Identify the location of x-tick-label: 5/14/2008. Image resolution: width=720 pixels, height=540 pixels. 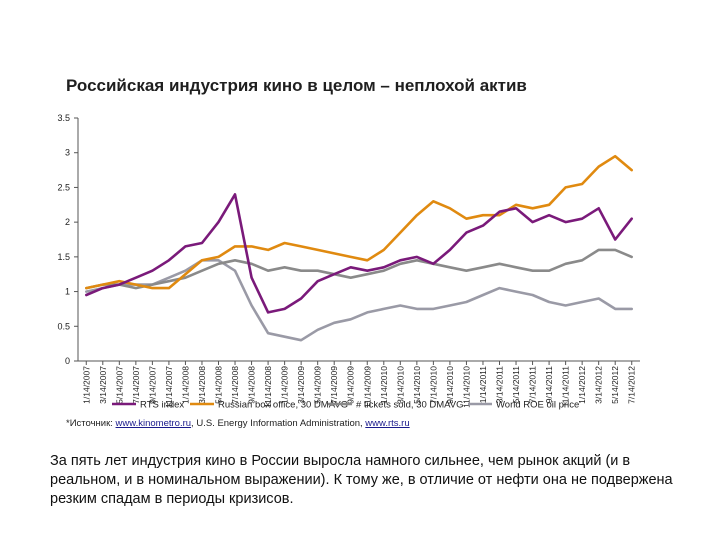
(219, 385).